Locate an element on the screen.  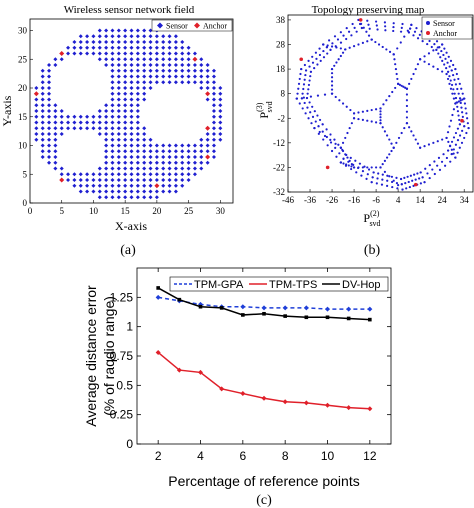
x-tick-label: 30 is located at coordinates (221, 211).